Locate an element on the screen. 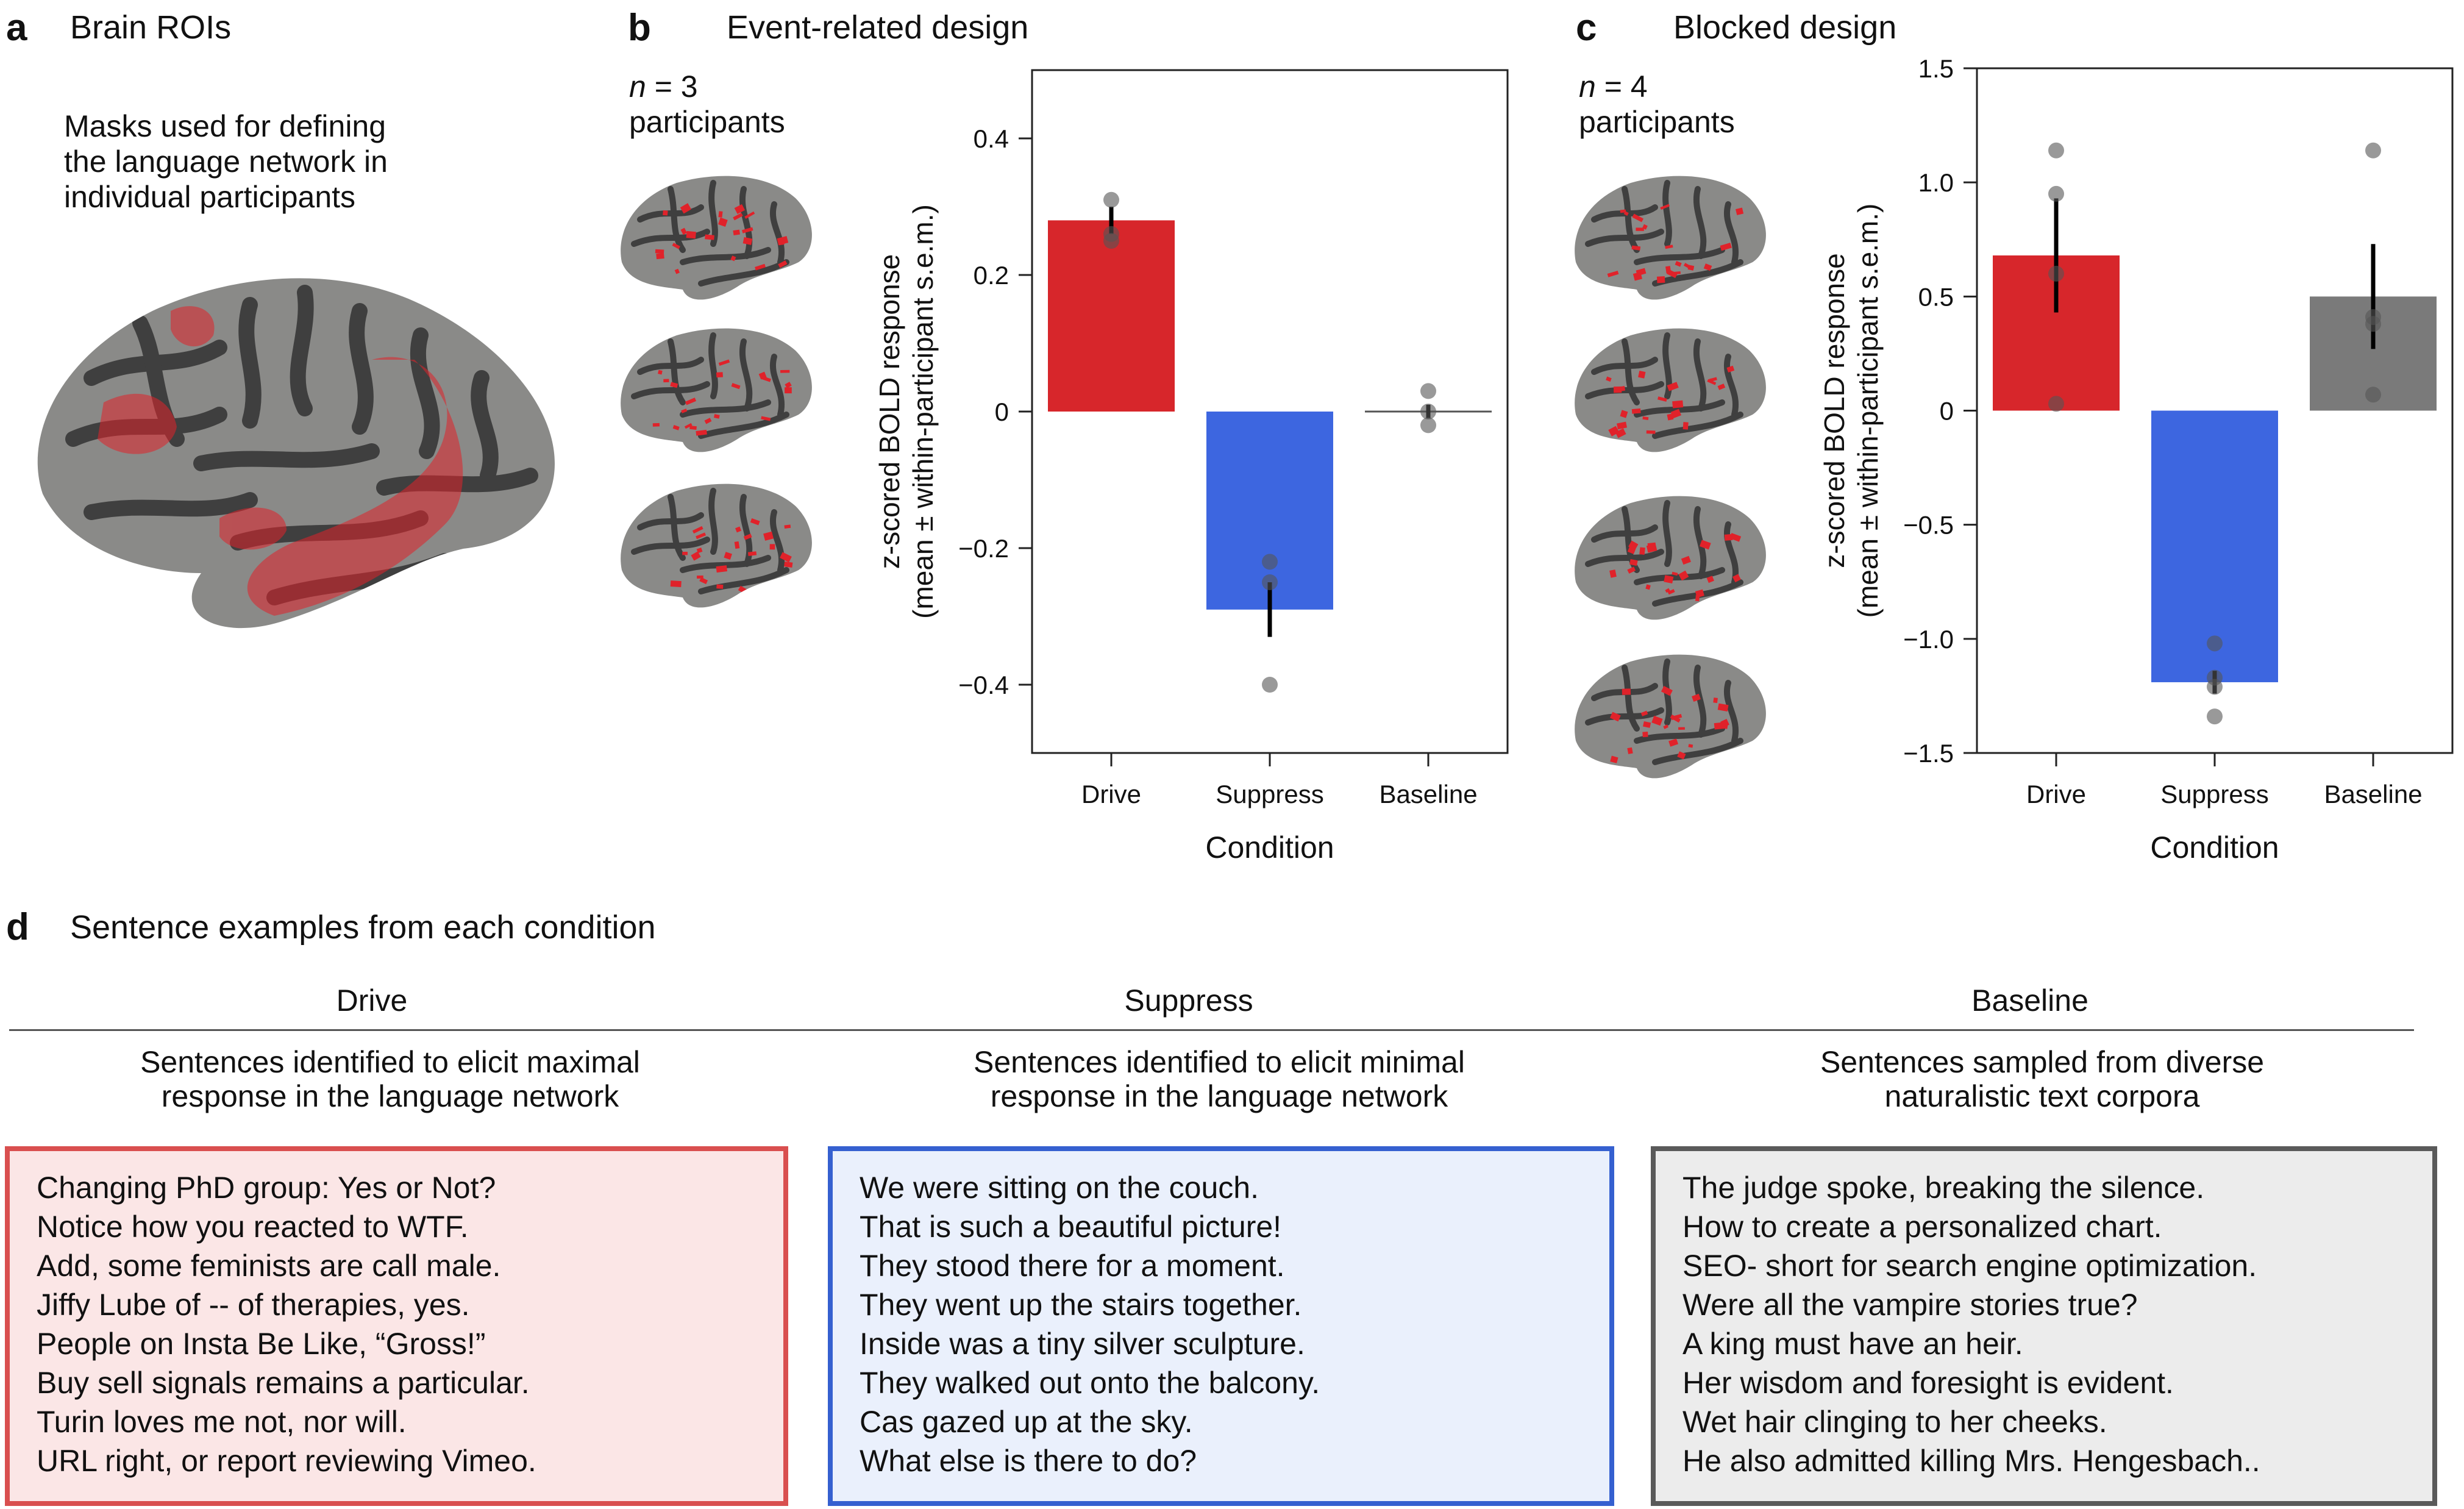  x-tick-label: Suppress is located at coordinates (2214, 794).